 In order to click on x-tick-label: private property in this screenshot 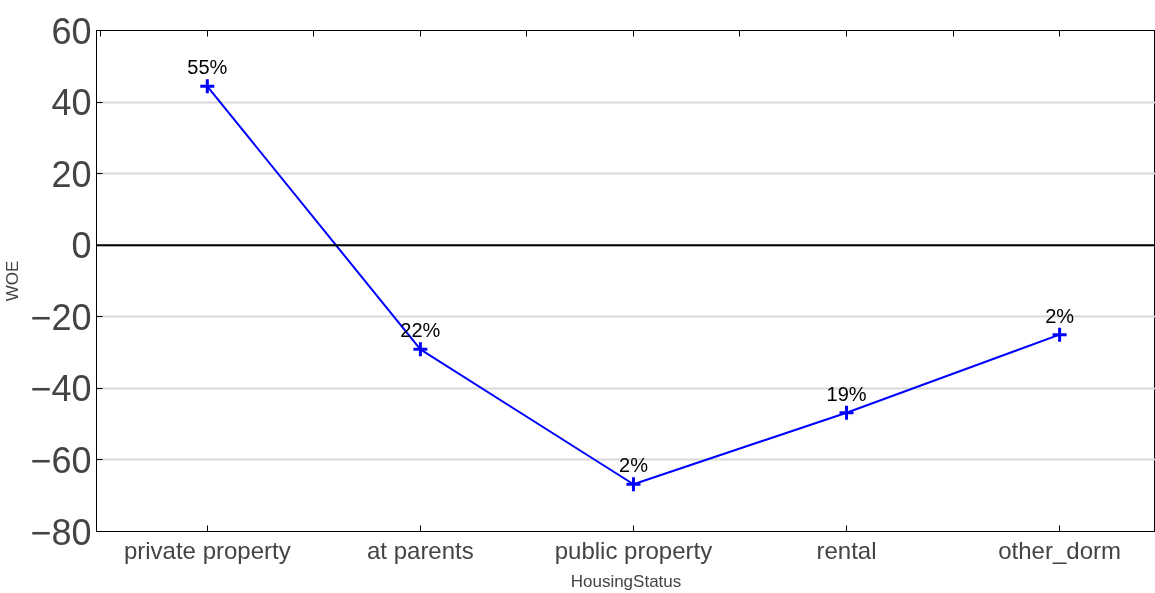, I will do `click(207, 550)`.